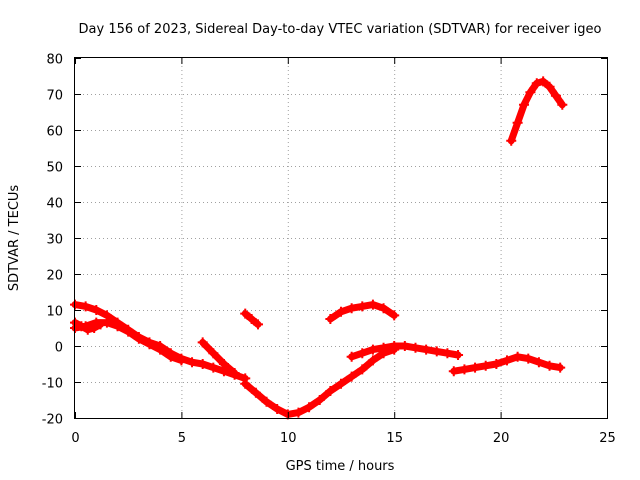 Image resolution: width=640 pixels, height=480 pixels. What do you see at coordinates (537, 111) in the screenshot?
I see `series-arc-j` at bounding box center [537, 111].